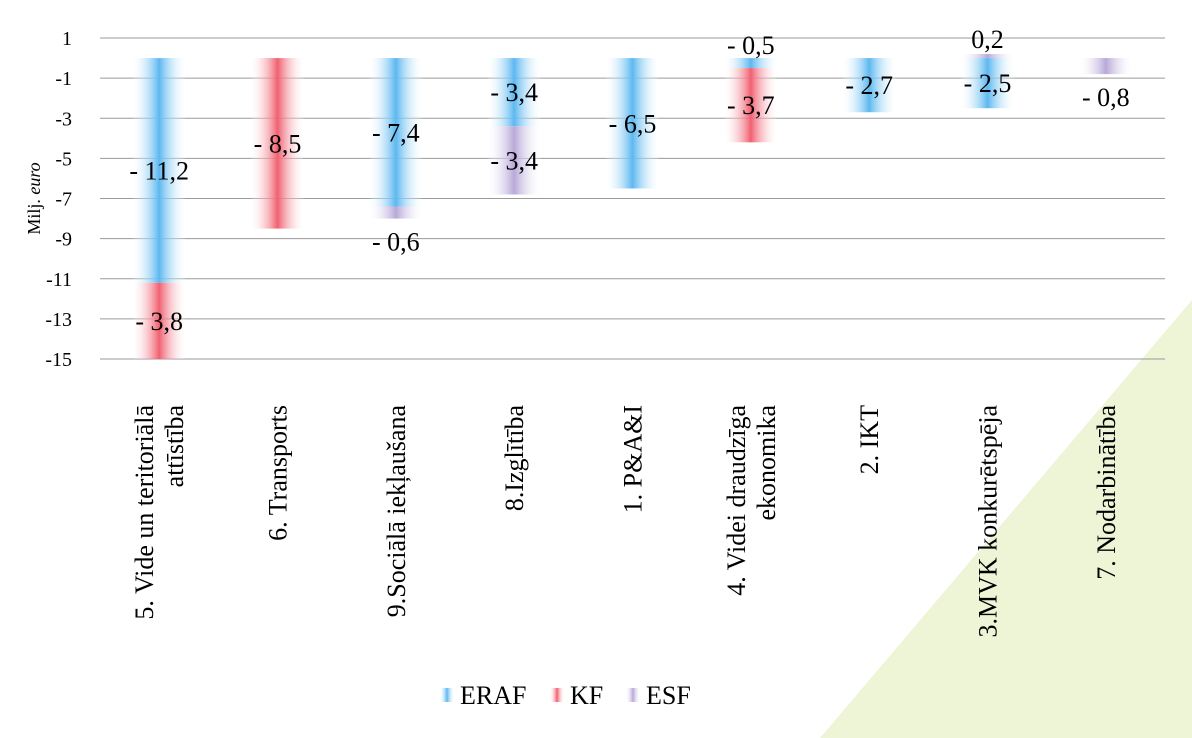  I want to click on legend-swatch-eraf, so click(447, 695).